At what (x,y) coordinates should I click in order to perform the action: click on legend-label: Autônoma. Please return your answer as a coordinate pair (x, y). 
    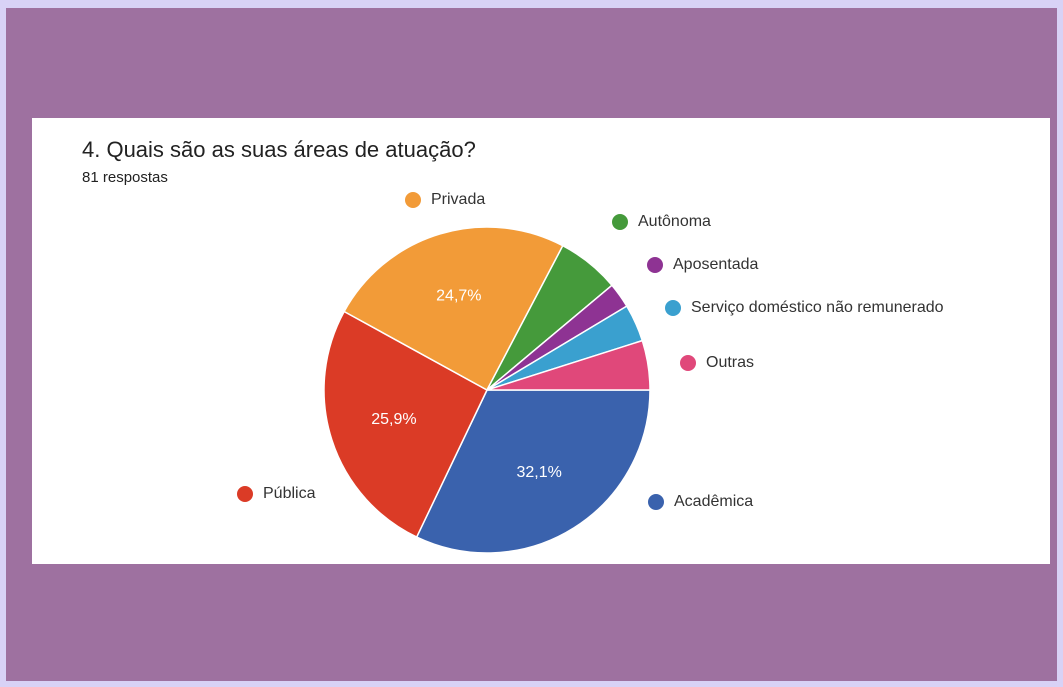
    Looking at the image, I should click on (674, 221).